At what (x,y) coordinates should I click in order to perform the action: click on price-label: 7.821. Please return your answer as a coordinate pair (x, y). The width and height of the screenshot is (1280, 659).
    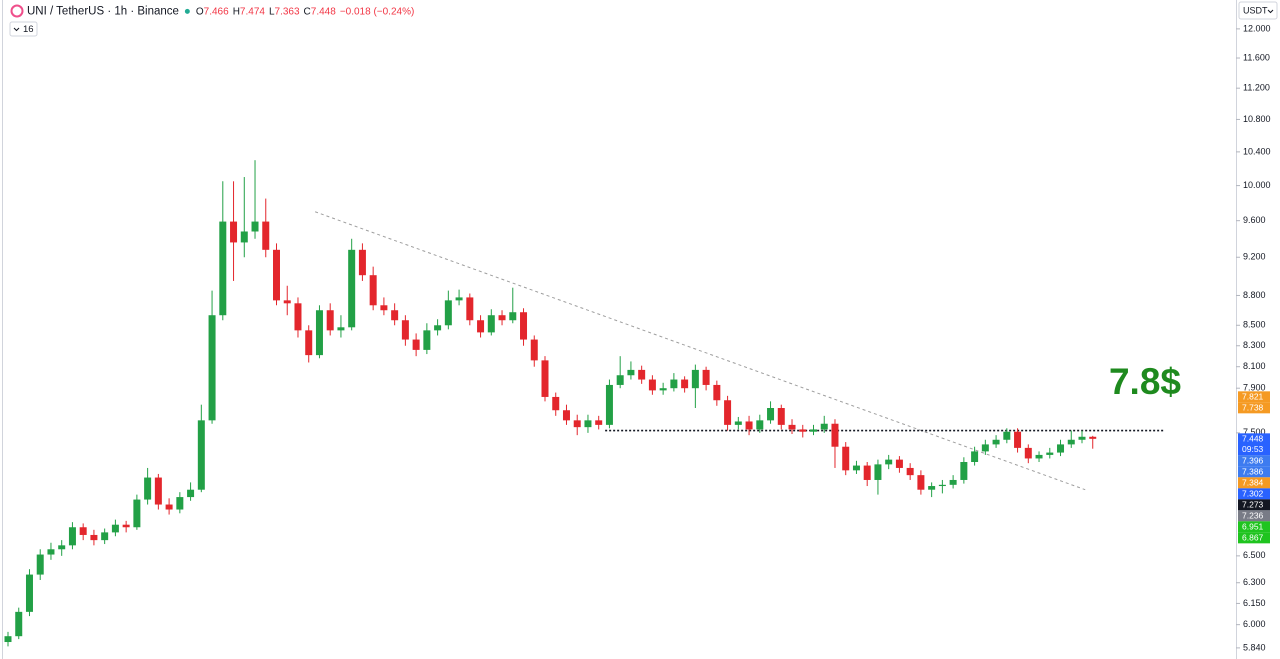
    Looking at the image, I should click on (1253, 396).